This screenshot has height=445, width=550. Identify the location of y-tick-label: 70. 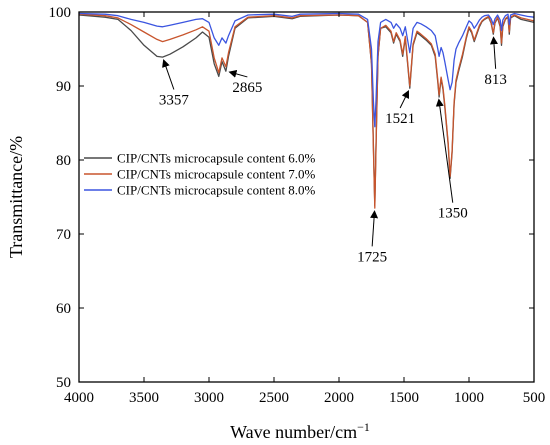
(63, 235).